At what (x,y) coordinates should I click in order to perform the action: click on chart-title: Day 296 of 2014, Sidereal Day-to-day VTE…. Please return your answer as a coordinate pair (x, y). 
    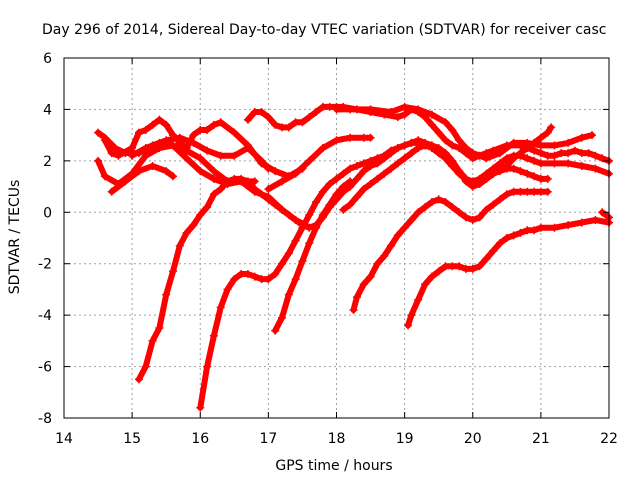
    Looking at the image, I should click on (324, 30).